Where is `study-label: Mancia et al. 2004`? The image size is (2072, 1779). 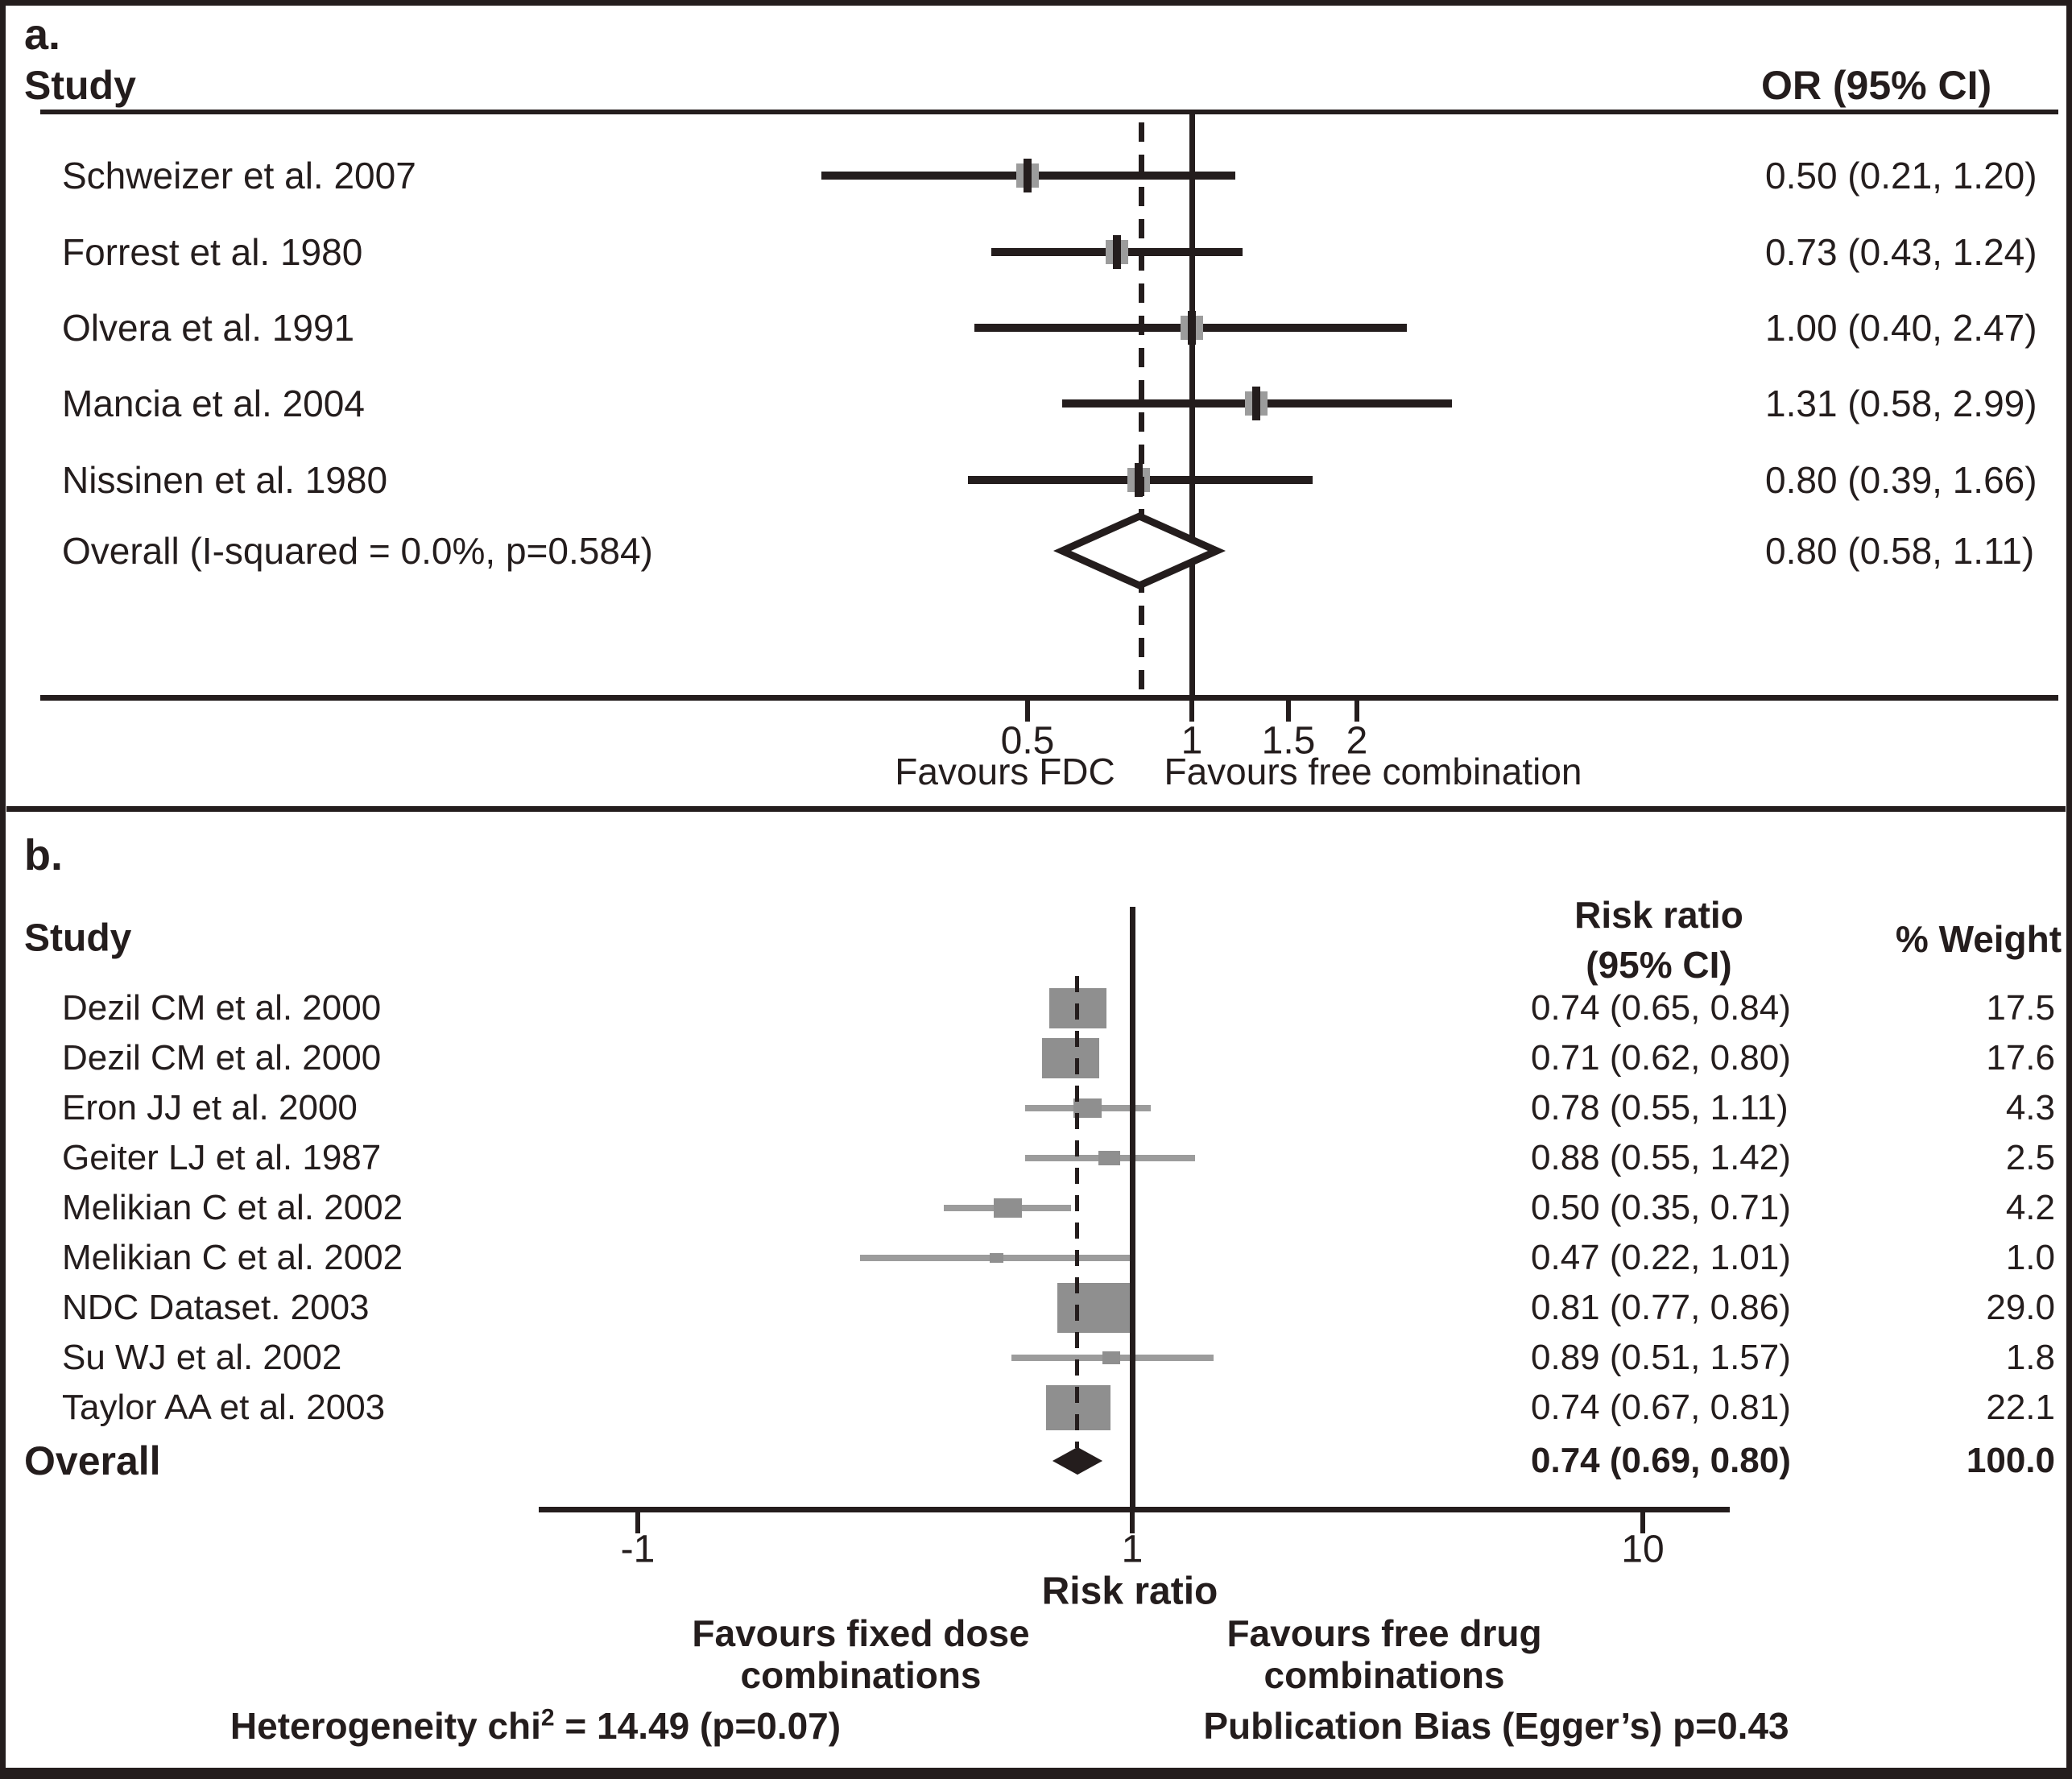 study-label: Mancia et al. 2004 is located at coordinates (213, 403).